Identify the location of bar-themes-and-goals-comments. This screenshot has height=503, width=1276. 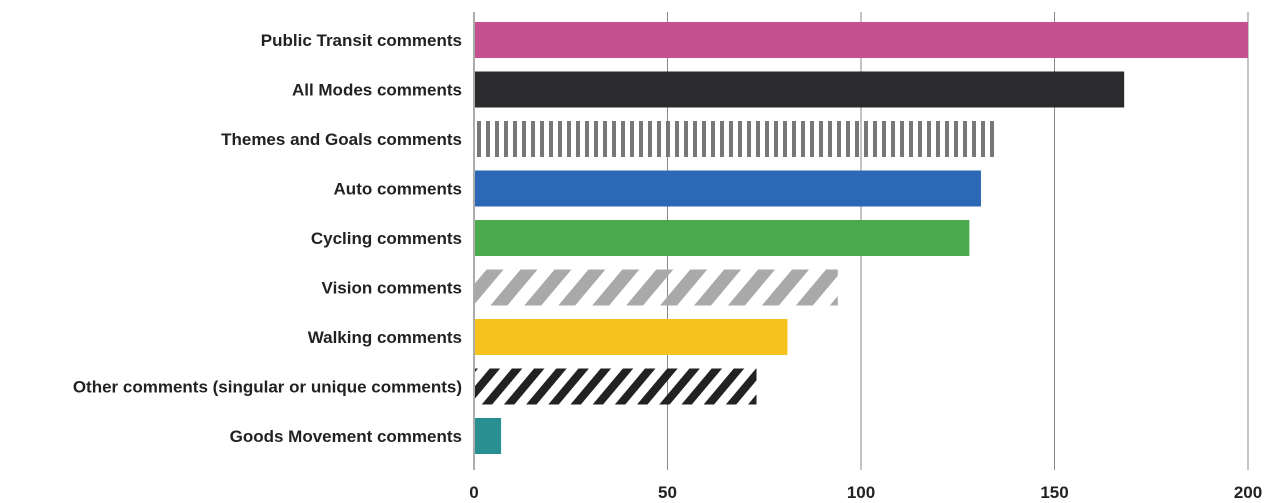
(736, 139).